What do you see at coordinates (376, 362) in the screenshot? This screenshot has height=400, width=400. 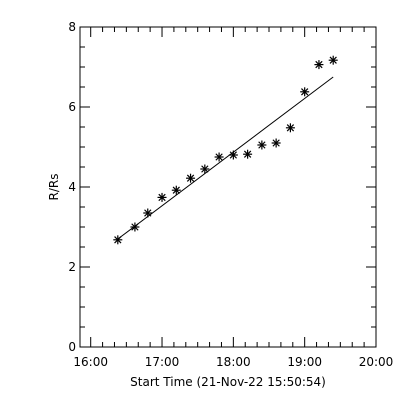 I see `x-tick-label: 20:00` at bounding box center [376, 362].